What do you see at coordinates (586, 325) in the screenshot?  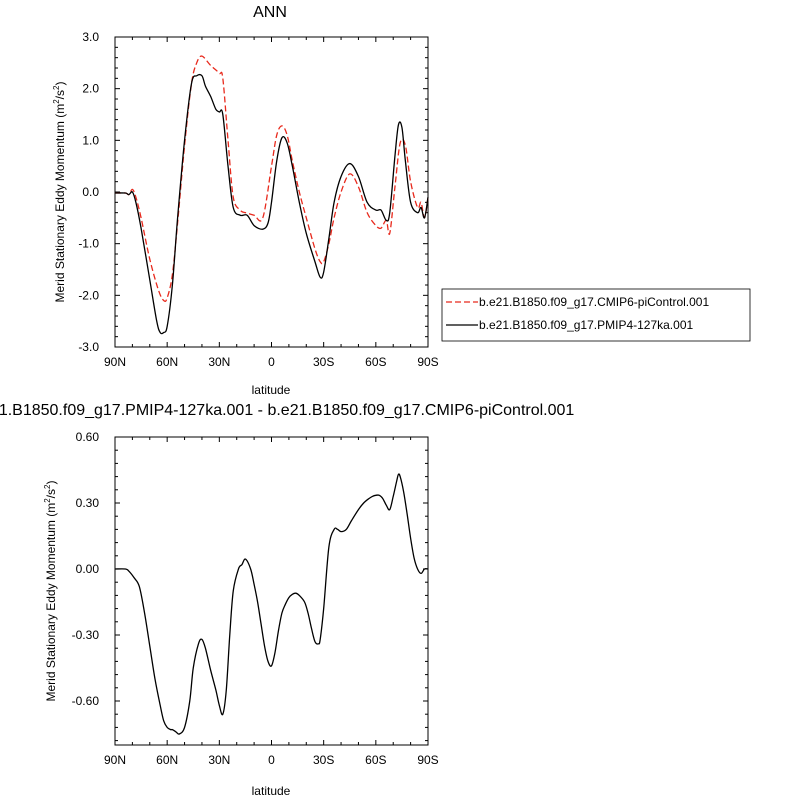 I see `legend-label-127ka: b.e21.B1850.f09_g17.PMIP4-127ka.001` at bounding box center [586, 325].